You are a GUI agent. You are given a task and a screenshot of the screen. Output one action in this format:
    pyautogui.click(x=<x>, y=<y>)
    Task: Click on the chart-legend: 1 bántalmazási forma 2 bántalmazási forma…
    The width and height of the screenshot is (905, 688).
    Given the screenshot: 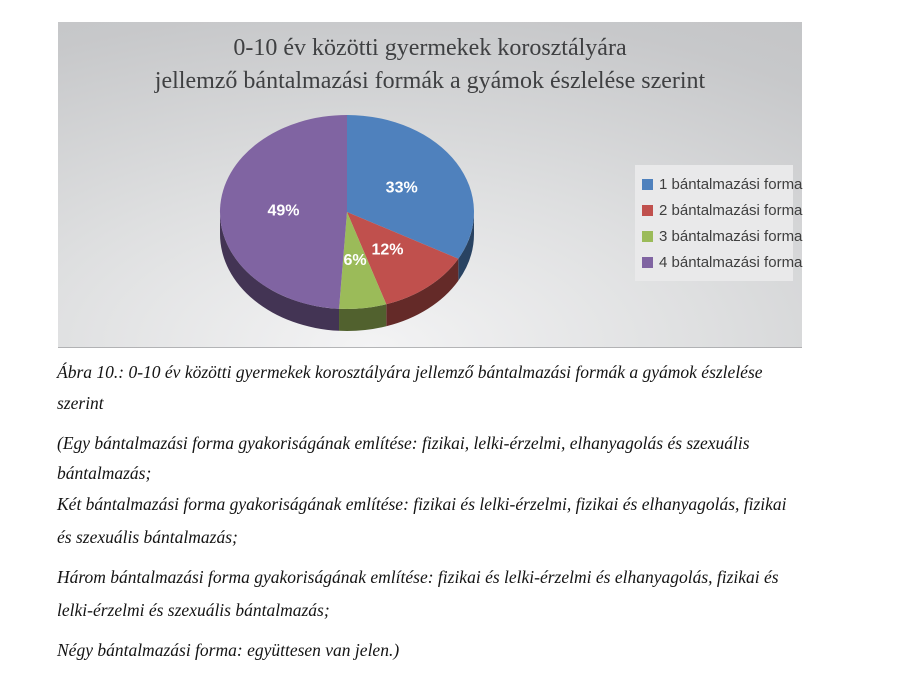 What is the action you would take?
    pyautogui.click(x=718, y=223)
    